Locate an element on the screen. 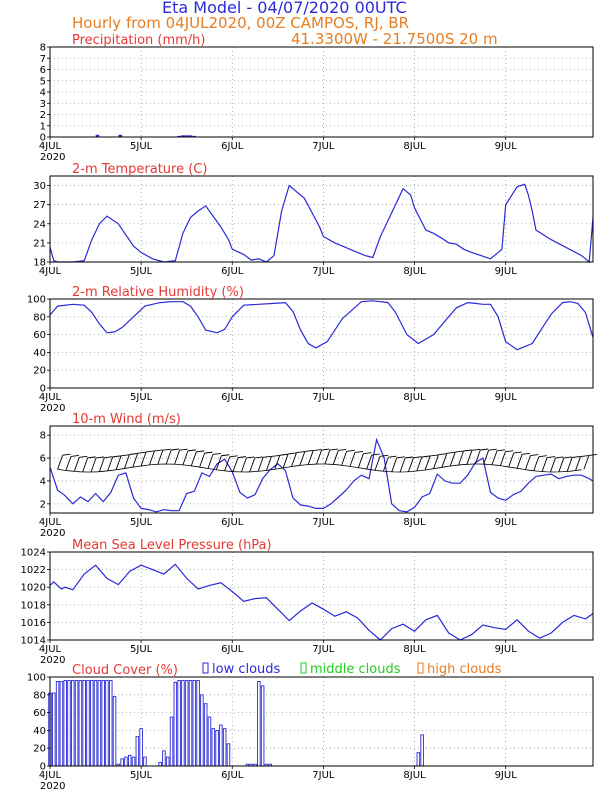  precip-xtick-label: 7JUL is located at coordinates (323, 146).